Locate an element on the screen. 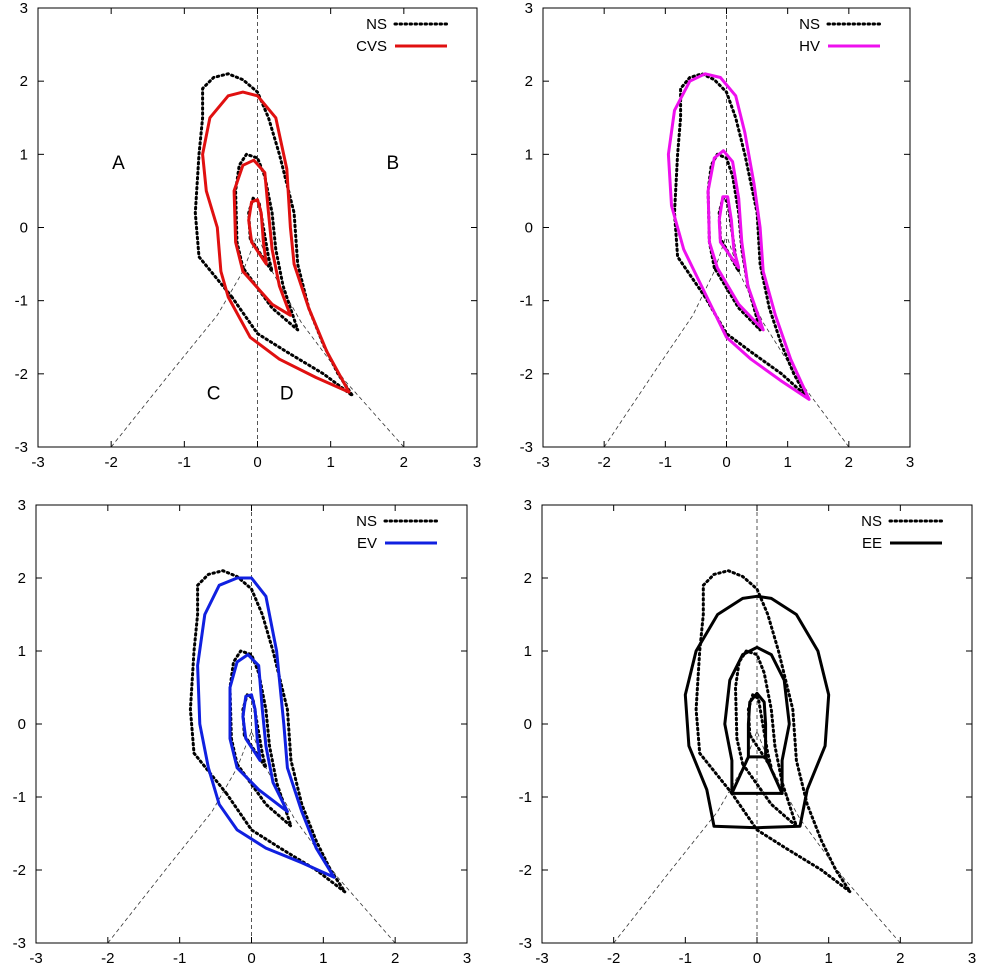 The height and width of the screenshot is (968, 992). legend-label: CVS is located at coordinates (371, 46).